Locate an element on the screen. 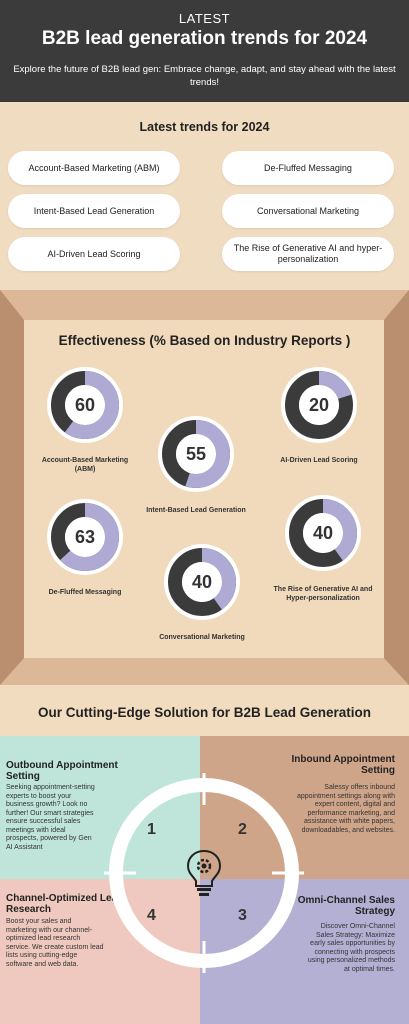  step-number-3: 3 is located at coordinates (242, 915).